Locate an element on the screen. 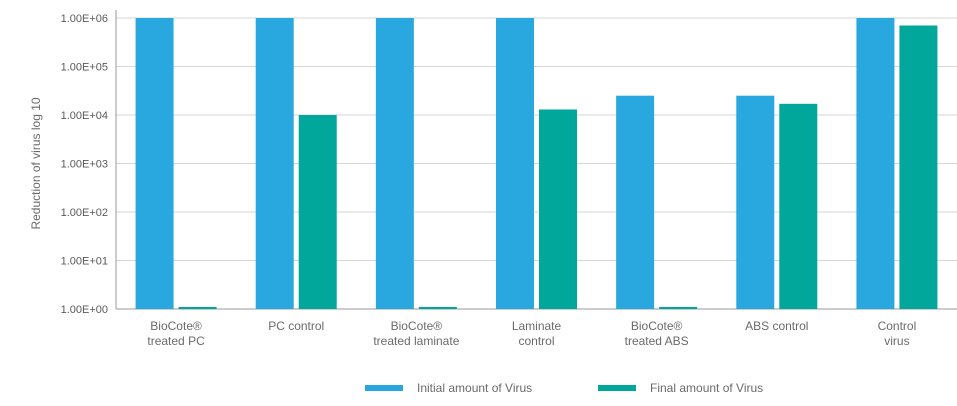 Image resolution: width=957 pixels, height=406 pixels. x-category-label: Laminate is located at coordinates (537, 326).